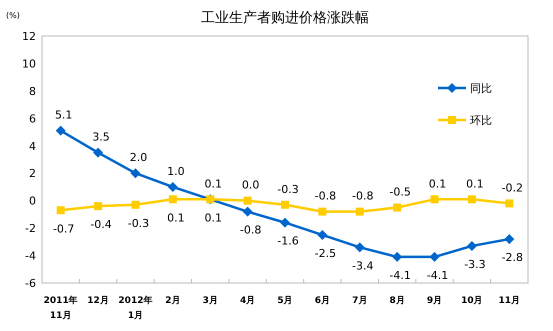 The width and height of the screenshot is (553, 331). Describe the element at coordinates (322, 300) in the screenshot. I see `x-tick-label: 6月` at that location.